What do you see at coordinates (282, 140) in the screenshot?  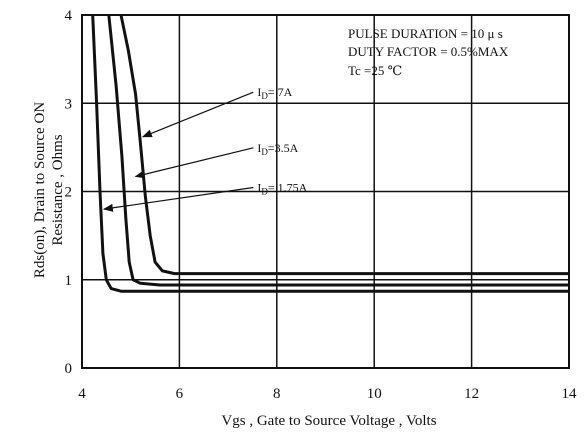 I see `series-labels: ID= 7A ID=3.5A ID= 1.75A` at bounding box center [282, 140].